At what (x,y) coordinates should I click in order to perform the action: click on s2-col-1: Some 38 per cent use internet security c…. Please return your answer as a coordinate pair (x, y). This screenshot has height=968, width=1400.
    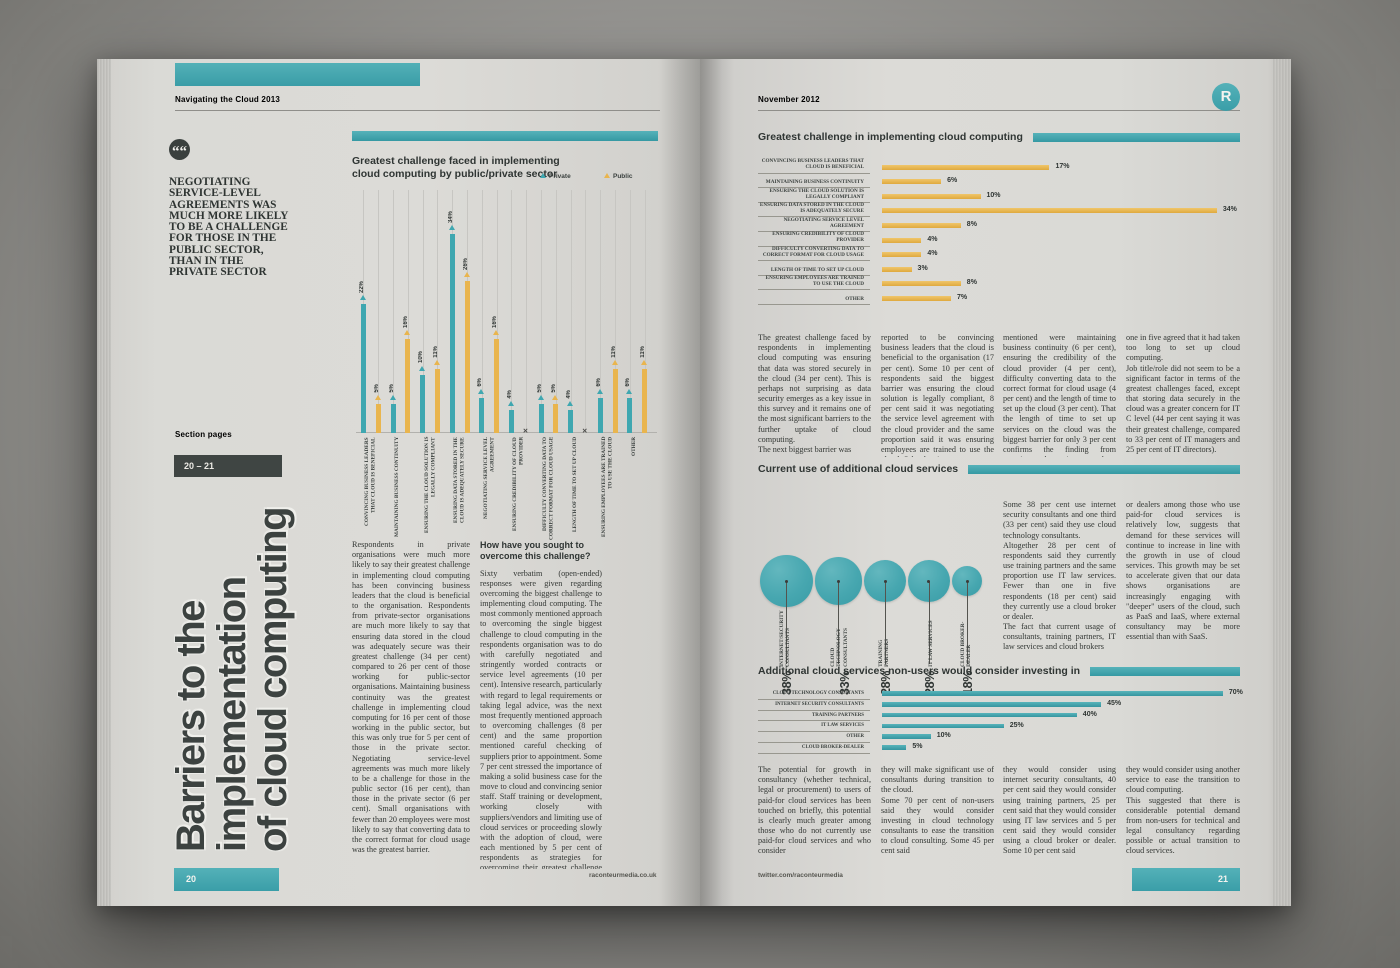
    Looking at the image, I should click on (1059, 576).